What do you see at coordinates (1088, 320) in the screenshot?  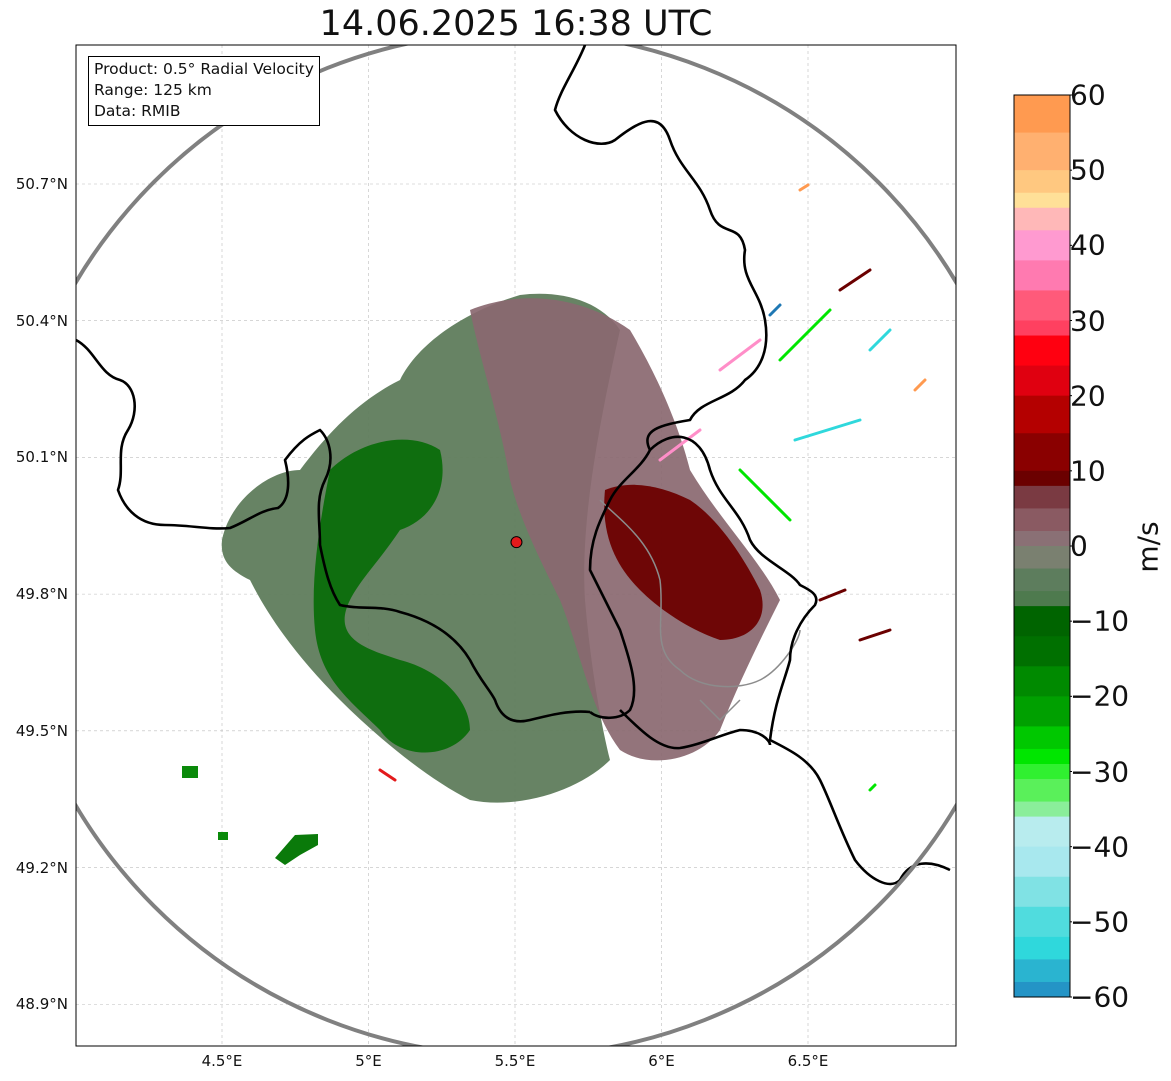 I see `colorbar-tick-label: 30` at bounding box center [1088, 320].